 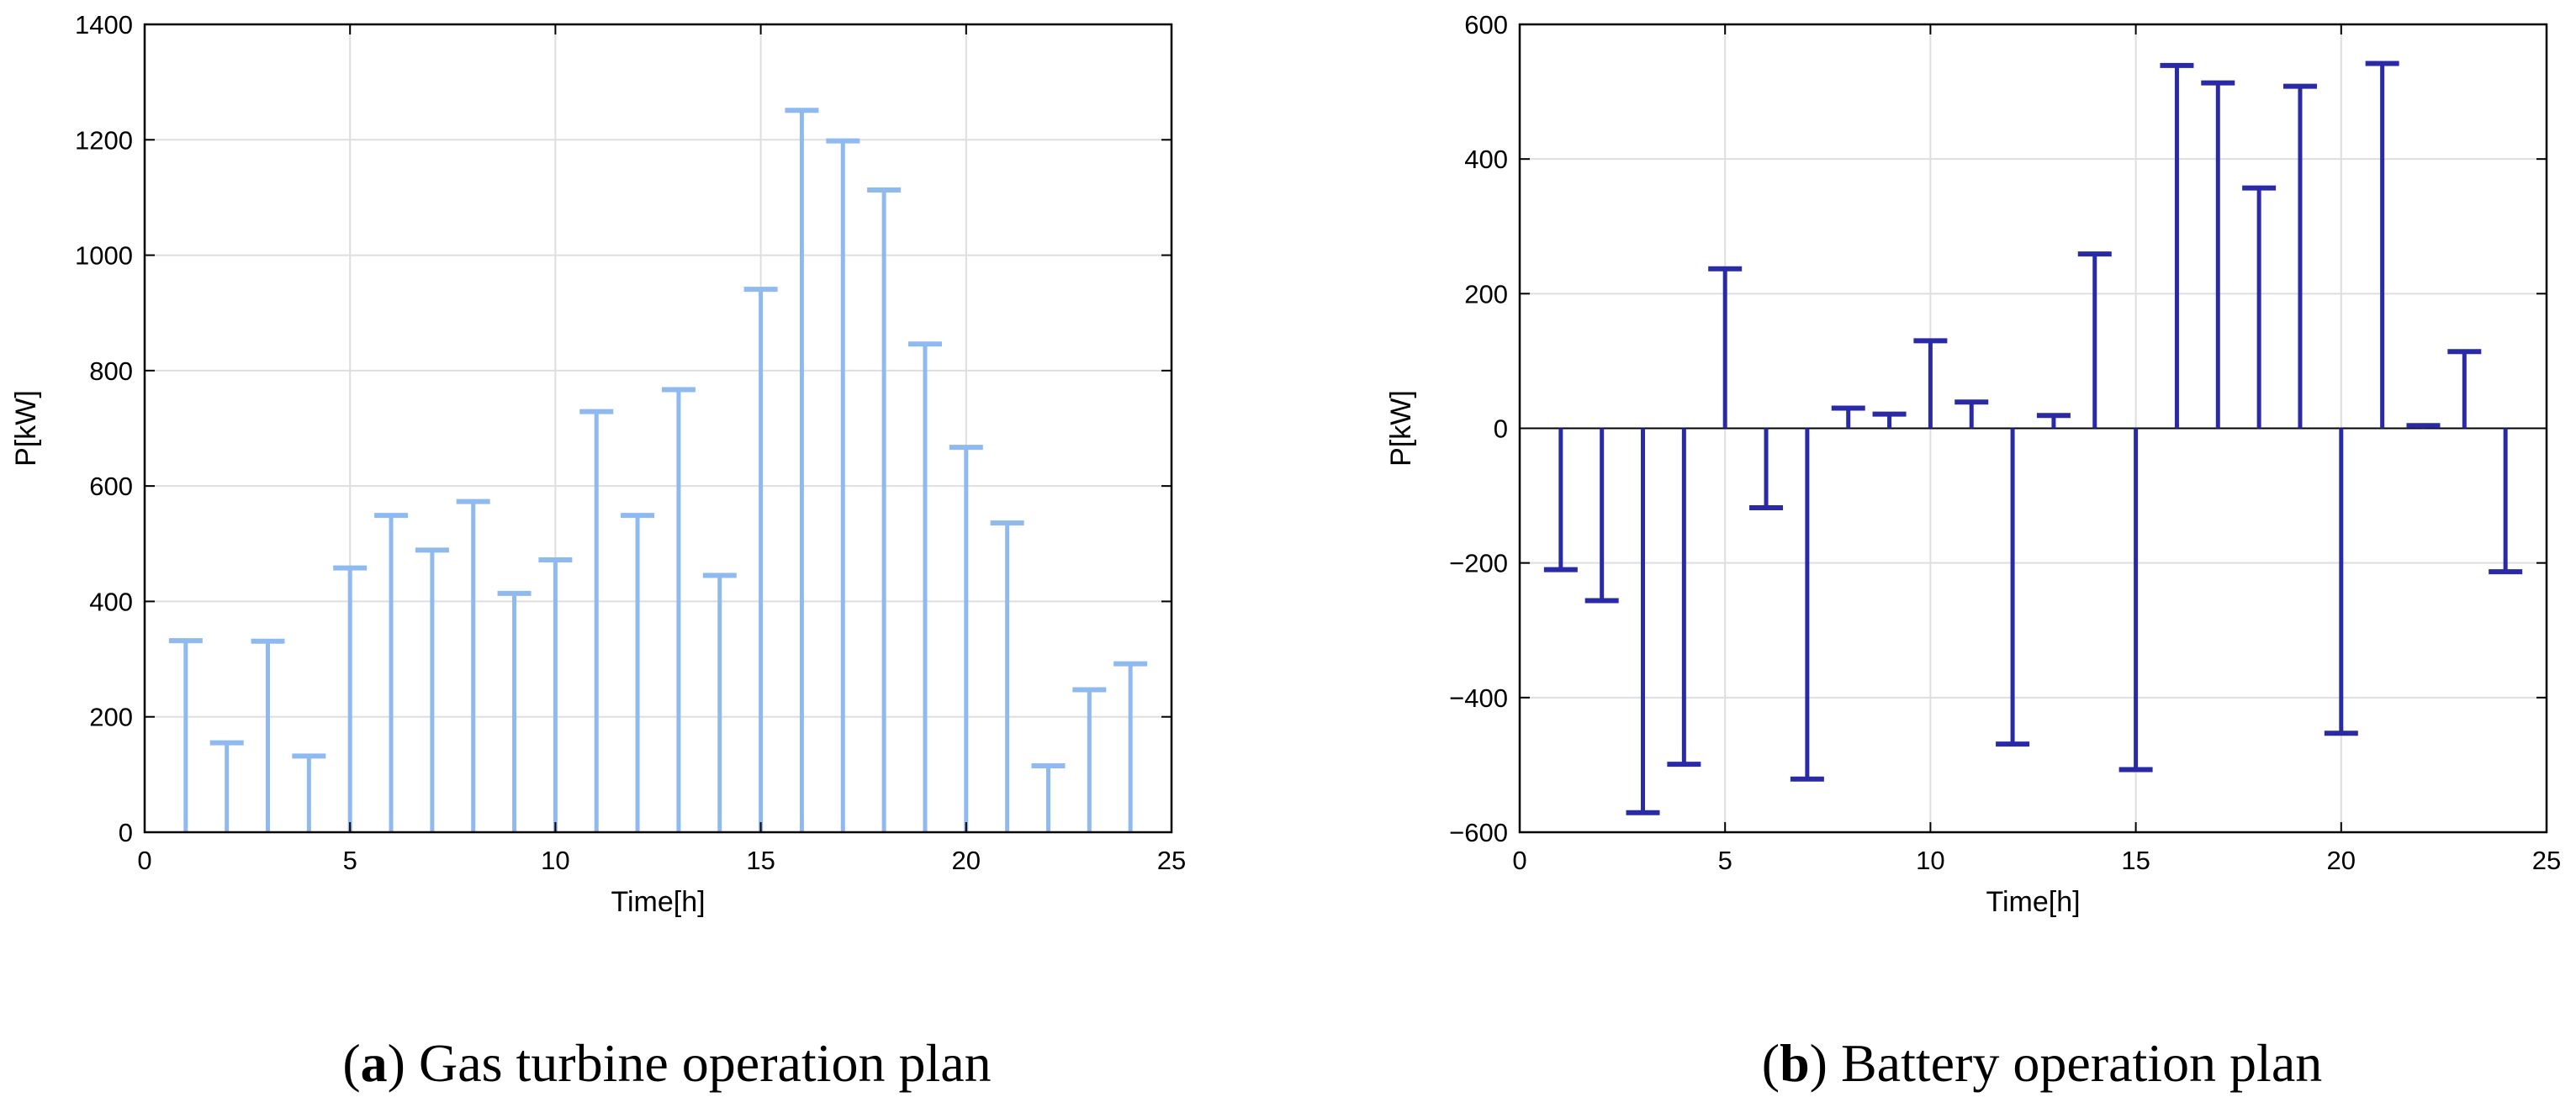 What do you see at coordinates (104, 25) in the screenshot?
I see `y-tick-label-a-1400: 1400` at bounding box center [104, 25].